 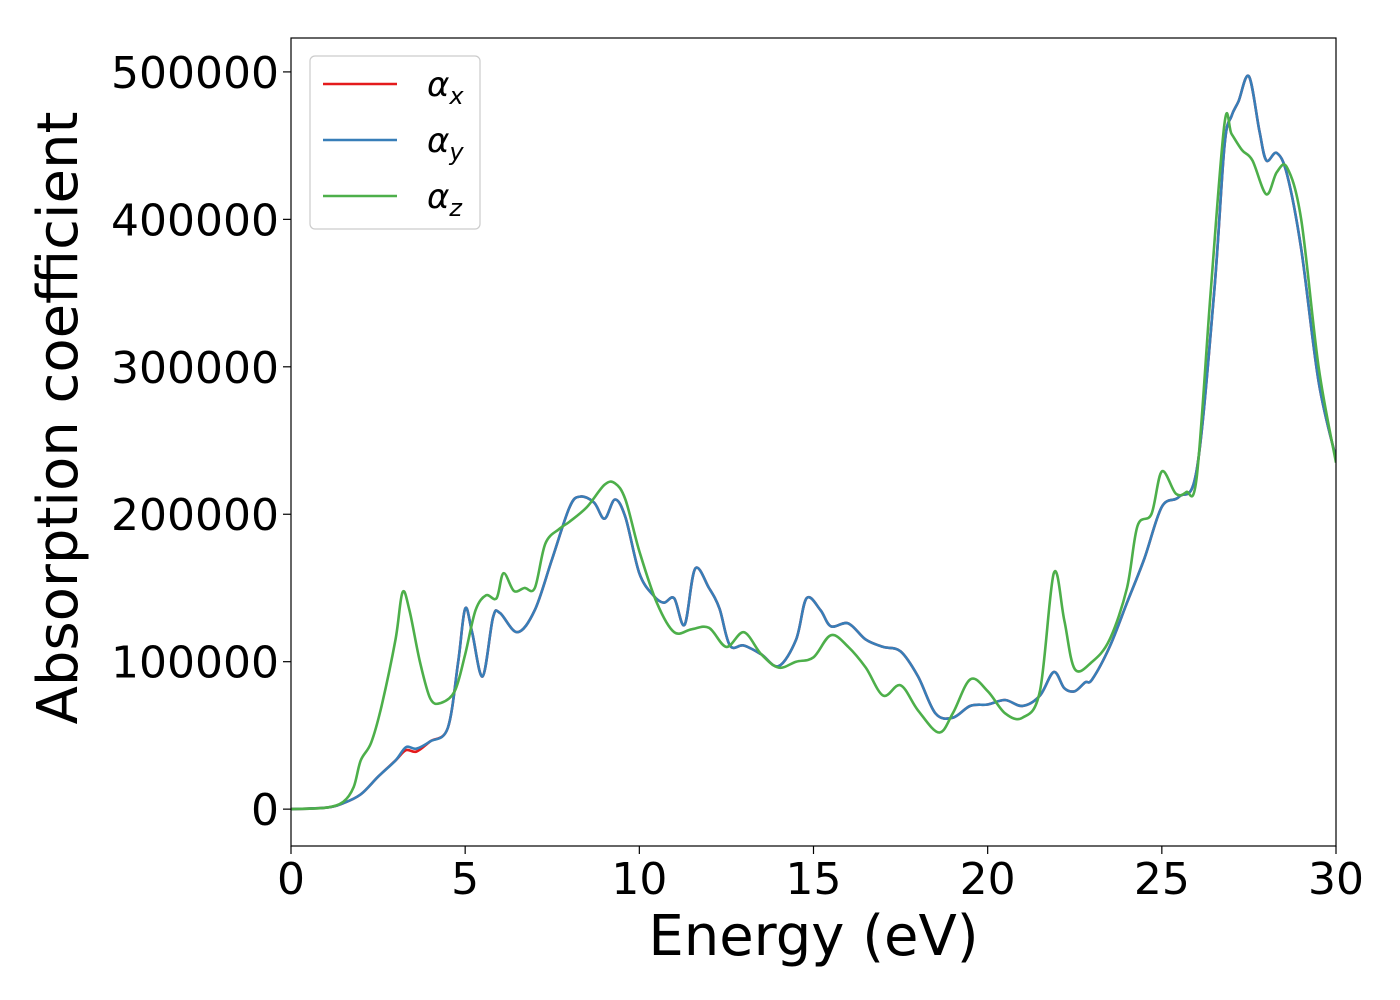 I want to click on y-axis: 0 100000 200000 300000 400000 500000, so click(x=201, y=442).